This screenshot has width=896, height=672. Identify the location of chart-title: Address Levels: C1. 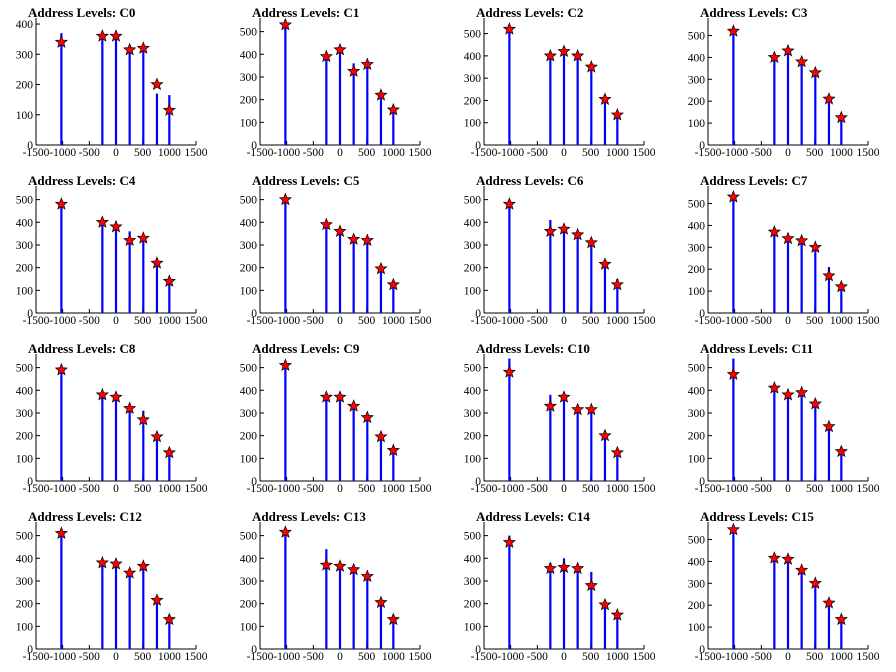
(306, 12).